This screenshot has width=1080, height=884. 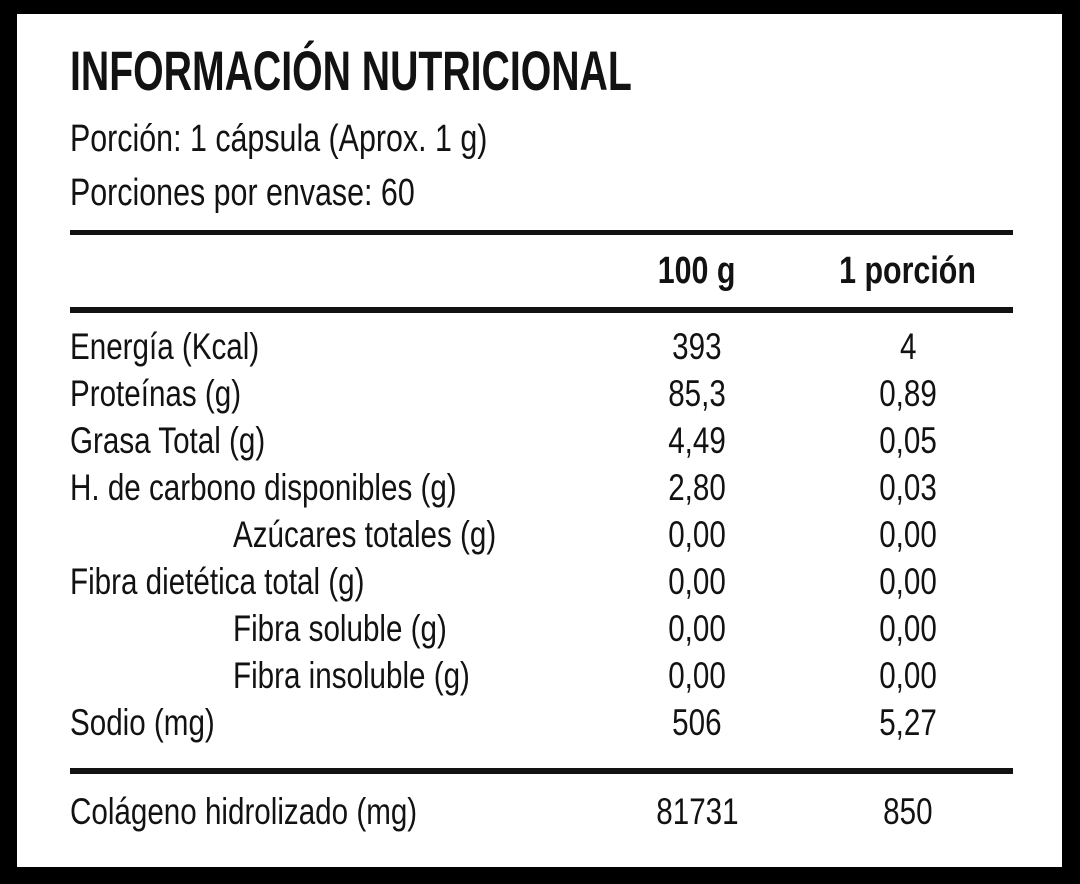 What do you see at coordinates (168, 440) in the screenshot?
I see `row-label: Grasa Total (g)` at bounding box center [168, 440].